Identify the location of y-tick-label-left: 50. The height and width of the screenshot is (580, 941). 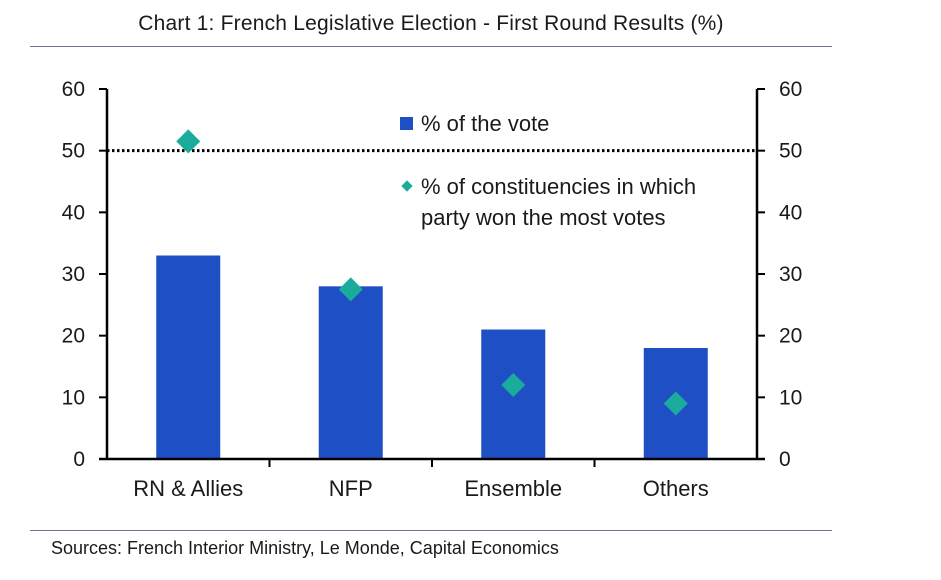
(73, 151).